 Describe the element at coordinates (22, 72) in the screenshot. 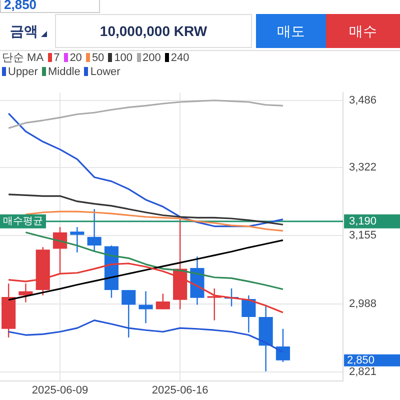

I see `legend-label: Upper` at that location.